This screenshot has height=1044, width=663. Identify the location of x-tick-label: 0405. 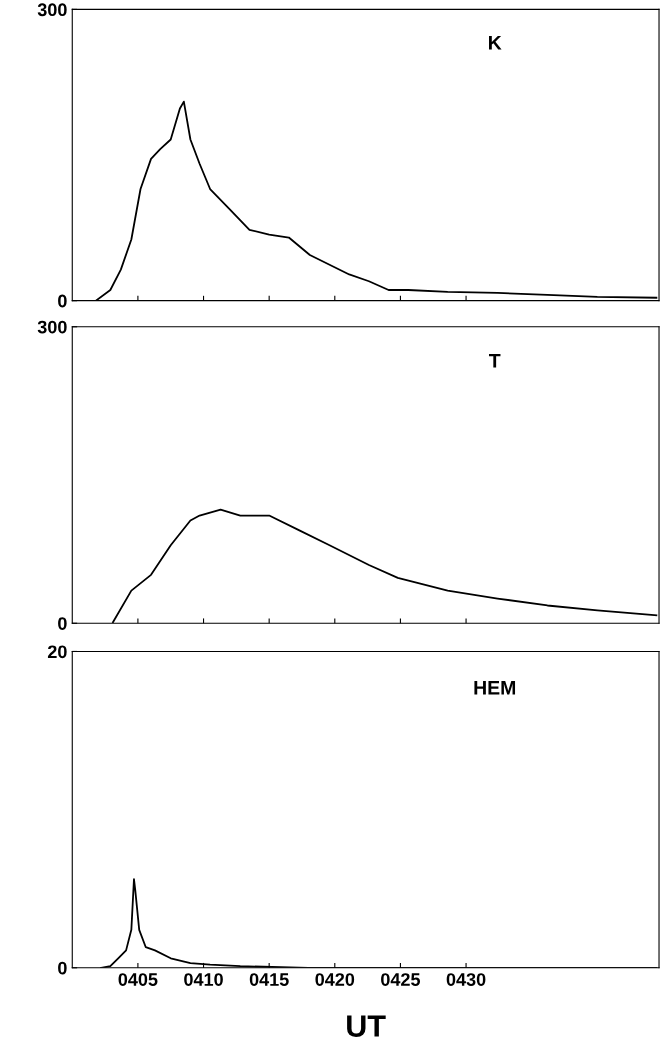
(138, 979).